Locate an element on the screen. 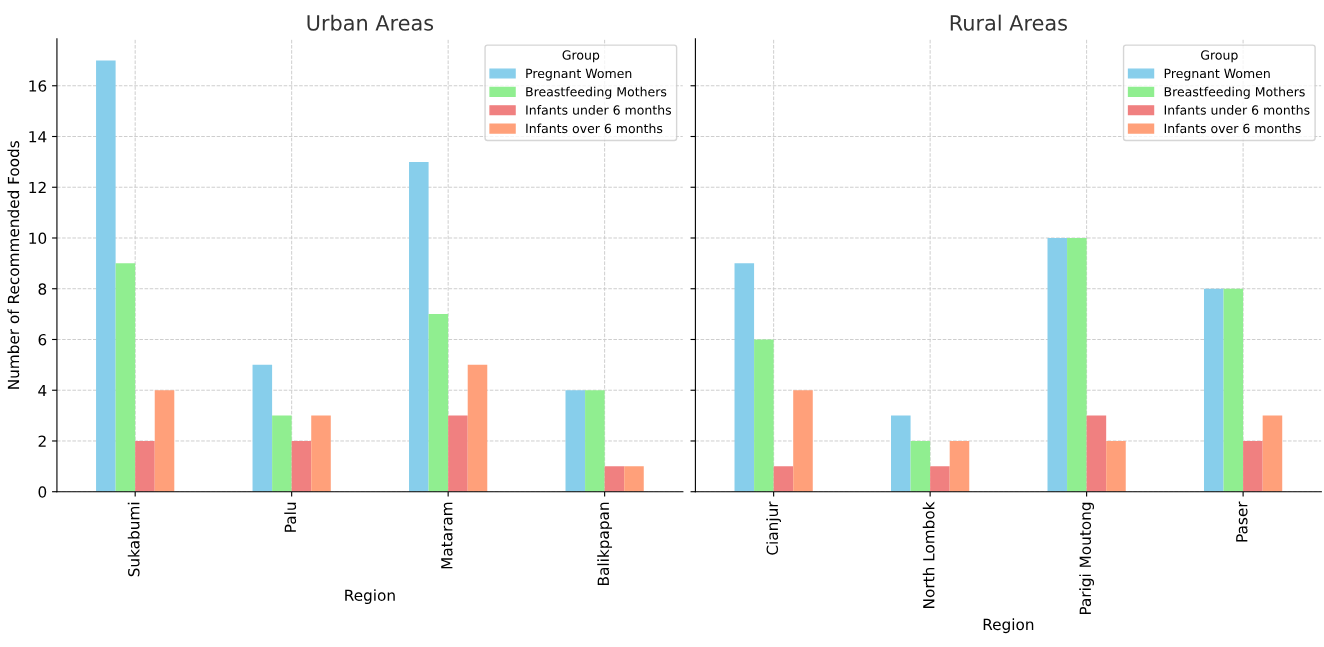  y-tick-label: 14 is located at coordinates (38, 137).